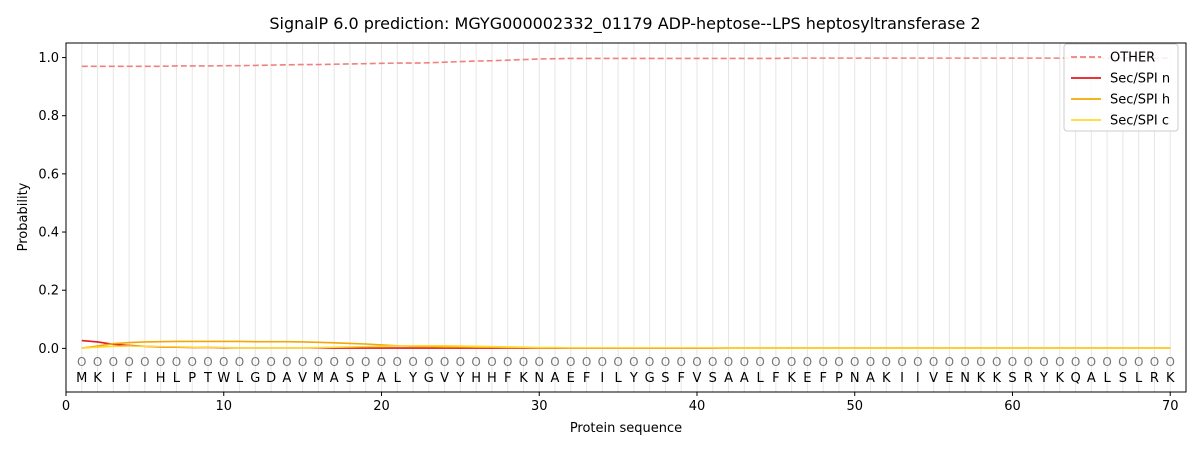 Image resolution: width=1200 pixels, height=450 pixels. I want to click on residue-letter: D, so click(271, 378).